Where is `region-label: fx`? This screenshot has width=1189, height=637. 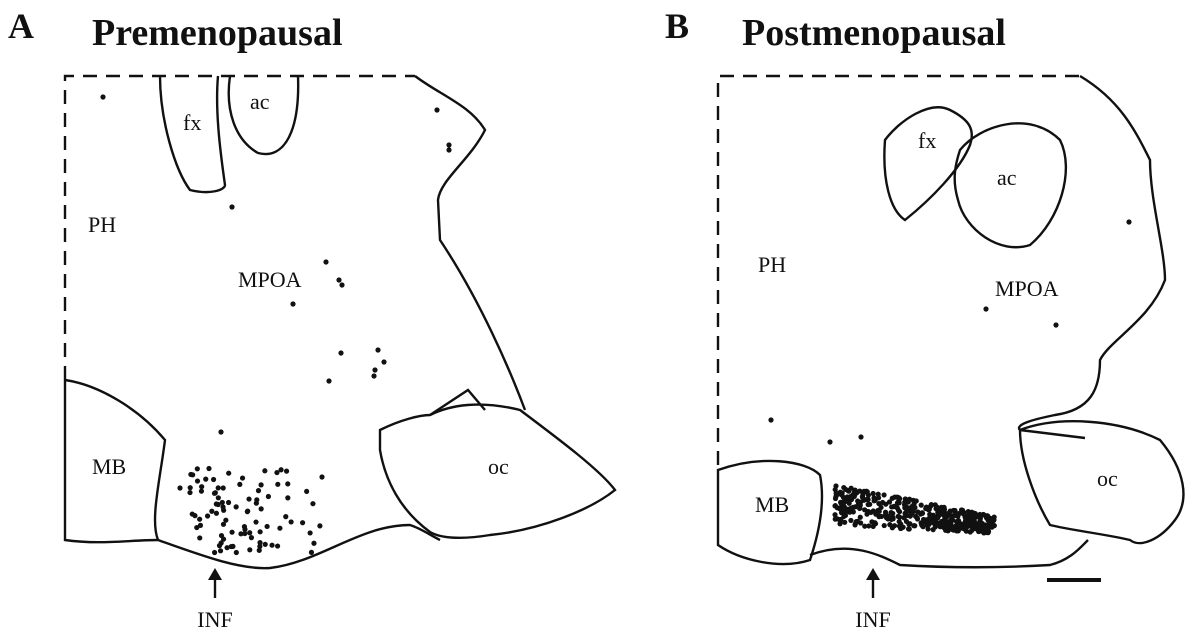
region-label: fx is located at coordinates (927, 140).